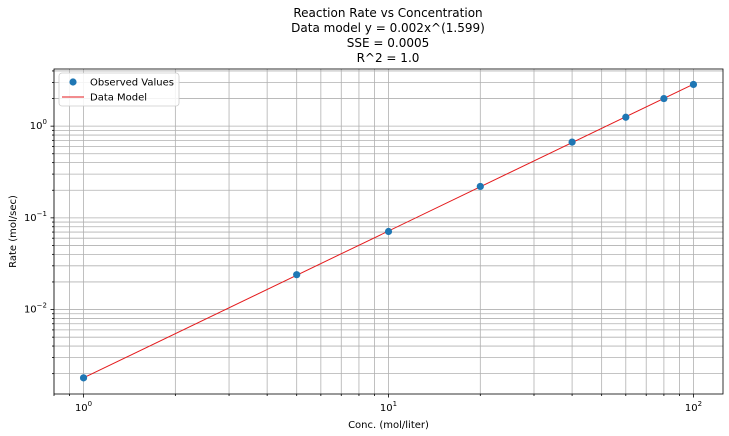 The width and height of the screenshot is (729, 436). Describe the element at coordinates (73, 82) in the screenshot. I see `legend-marker` at that location.